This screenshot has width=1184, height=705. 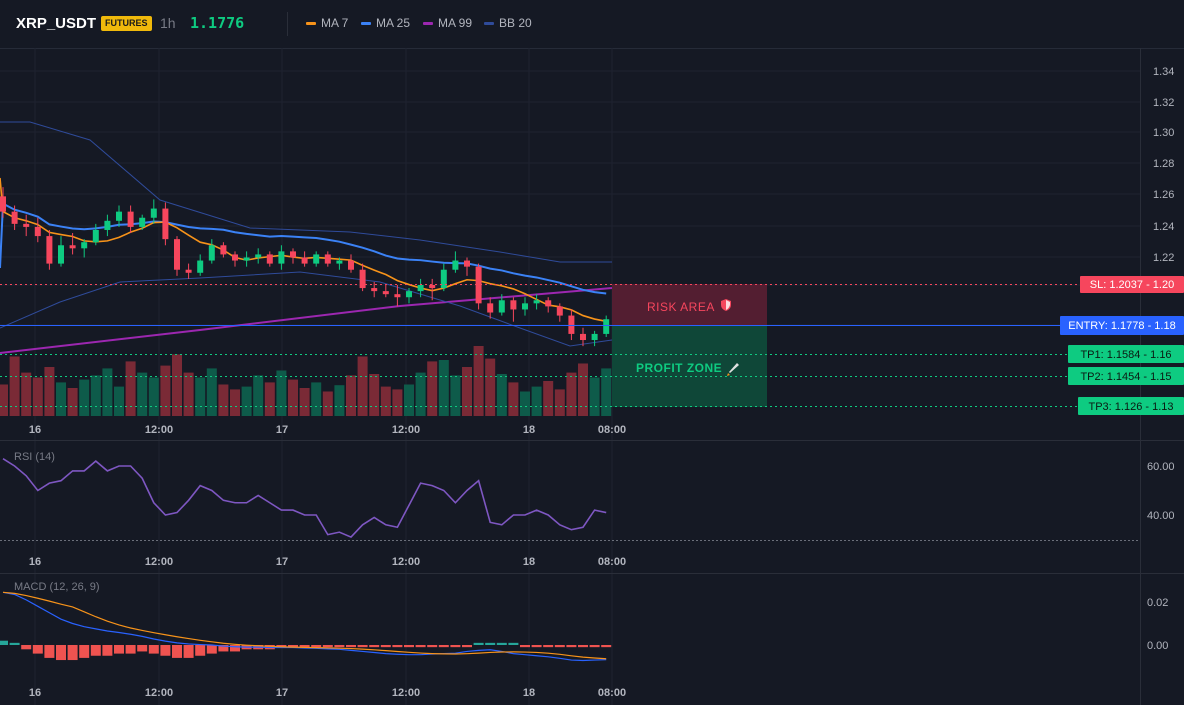 I want to click on volume-bars, so click(x=306, y=381).